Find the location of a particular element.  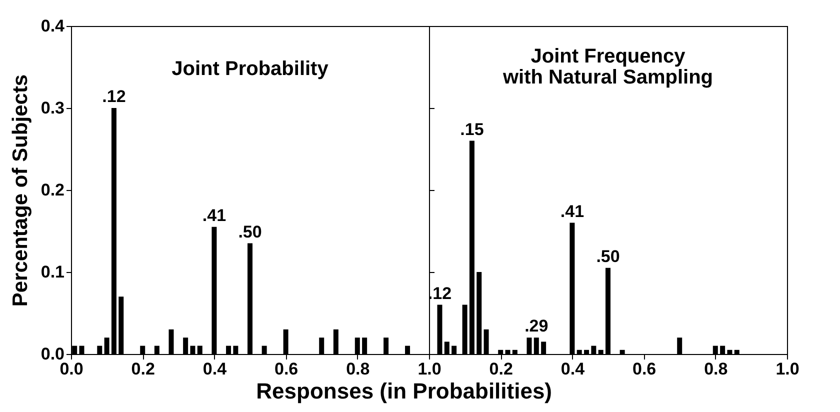

y-tick-label: 0.2 is located at coordinates (52, 190).